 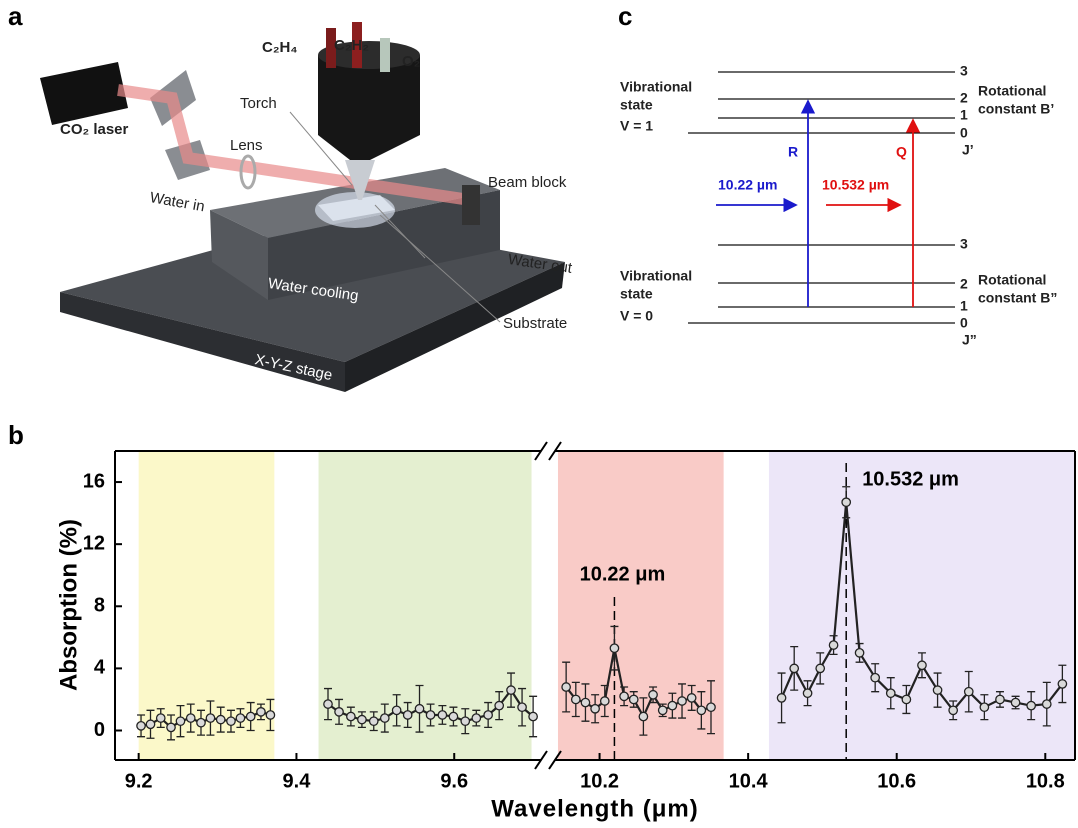 I want to click on laser-beam, so click(x=294, y=145).